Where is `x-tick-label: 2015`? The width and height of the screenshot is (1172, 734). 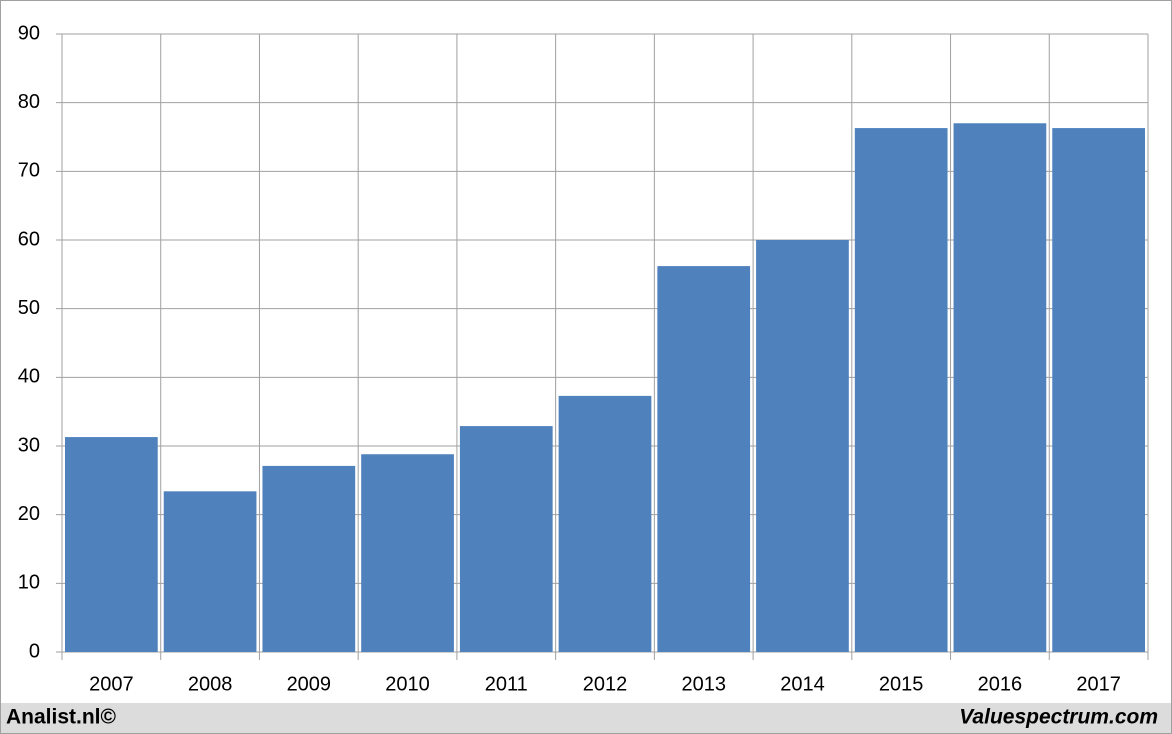 x-tick-label: 2015 is located at coordinates (901, 684).